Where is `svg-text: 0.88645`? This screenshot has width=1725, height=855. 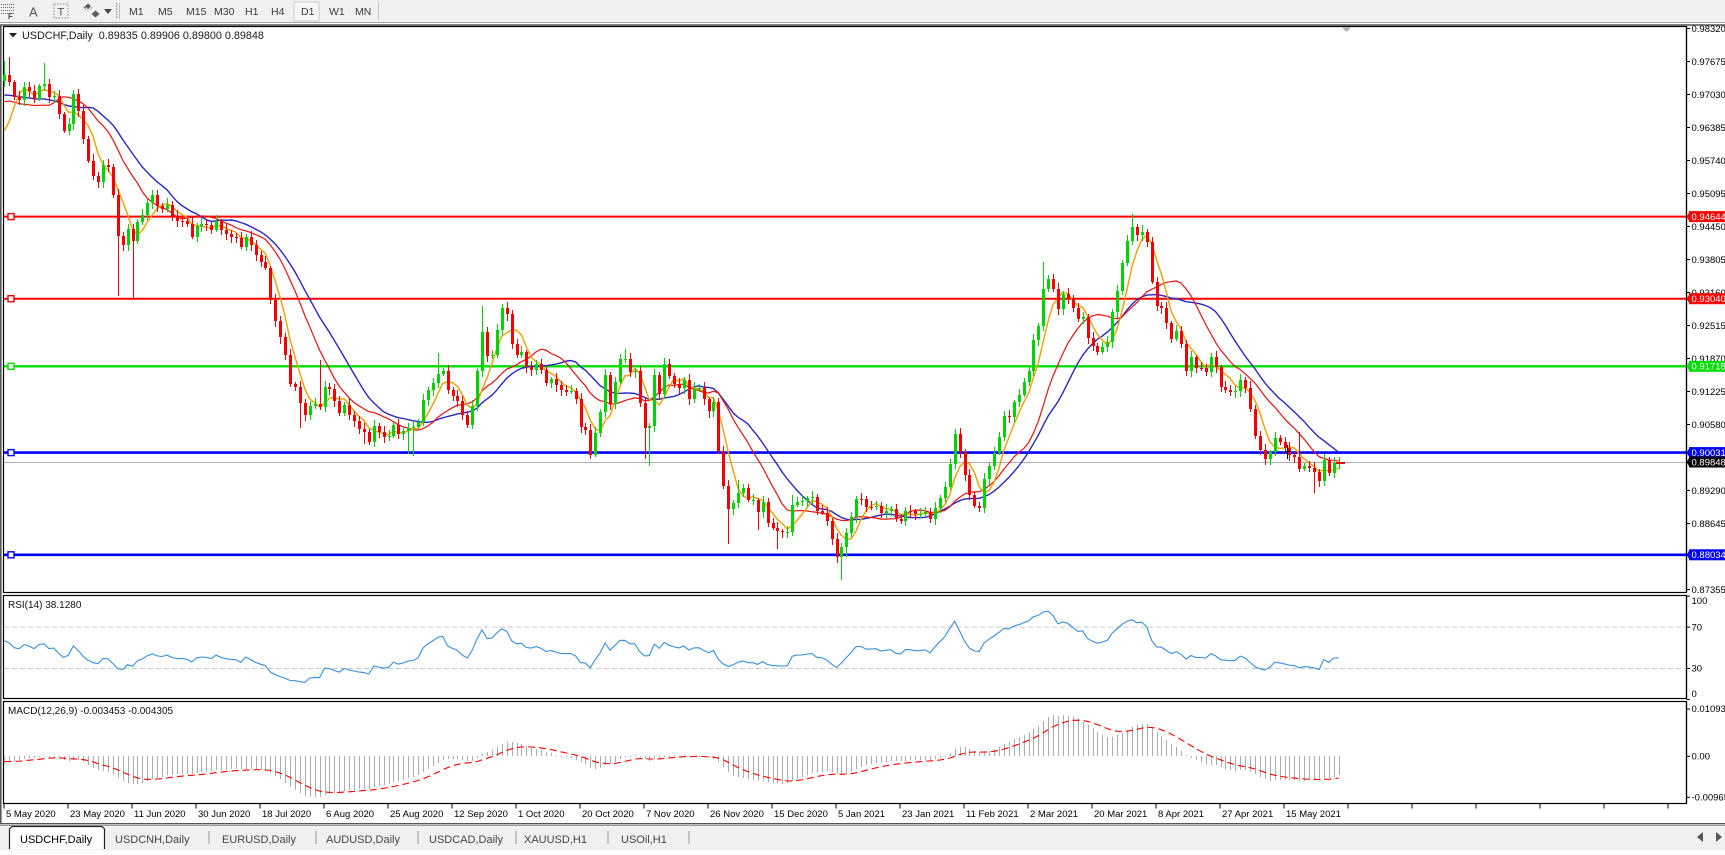 svg-text: 0.88645 is located at coordinates (1708, 524).